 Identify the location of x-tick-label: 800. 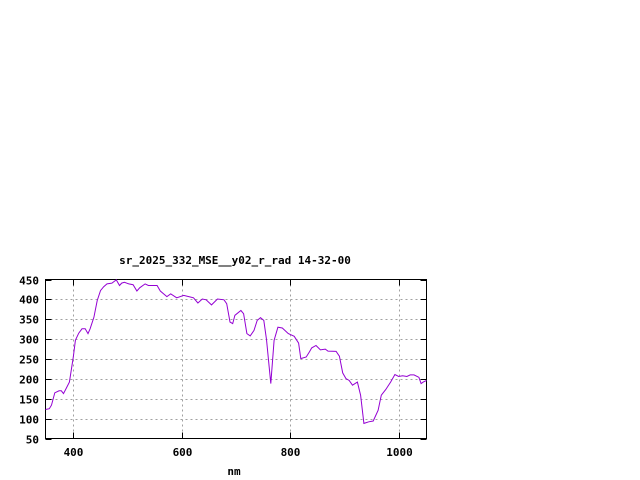
(291, 452).